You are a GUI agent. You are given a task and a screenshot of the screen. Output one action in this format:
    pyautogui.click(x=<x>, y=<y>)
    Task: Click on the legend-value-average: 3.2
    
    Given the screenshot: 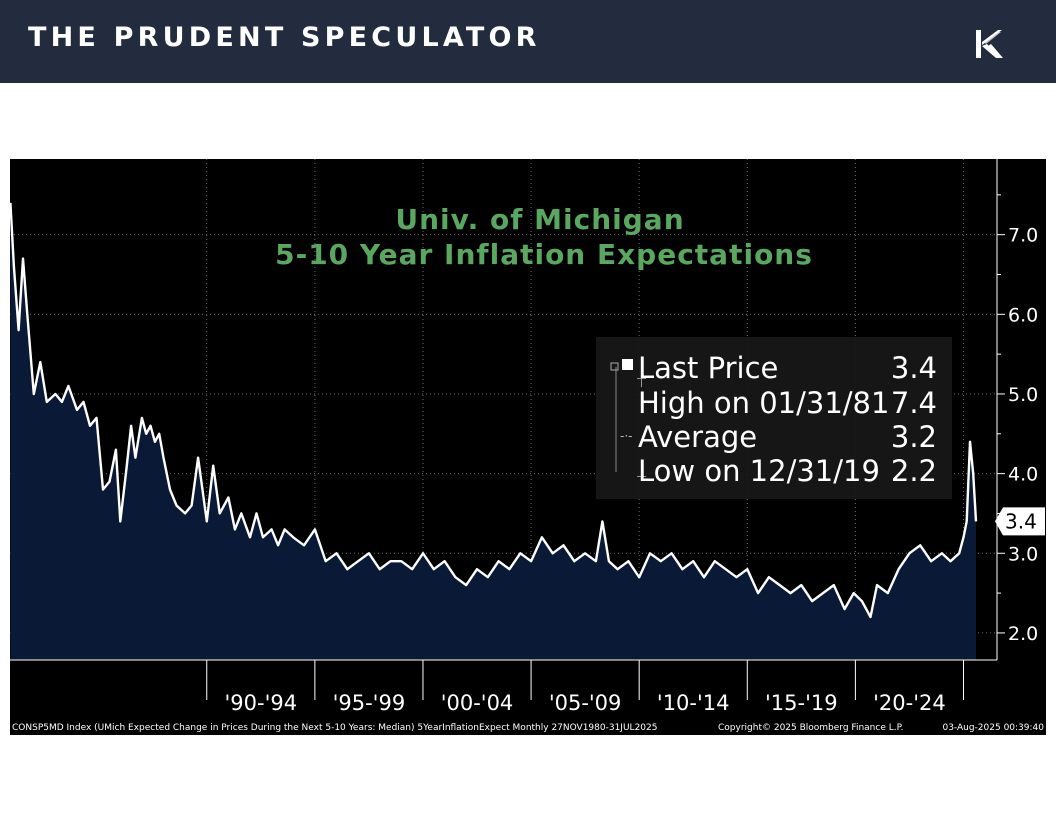 What is the action you would take?
    pyautogui.click(x=914, y=437)
    